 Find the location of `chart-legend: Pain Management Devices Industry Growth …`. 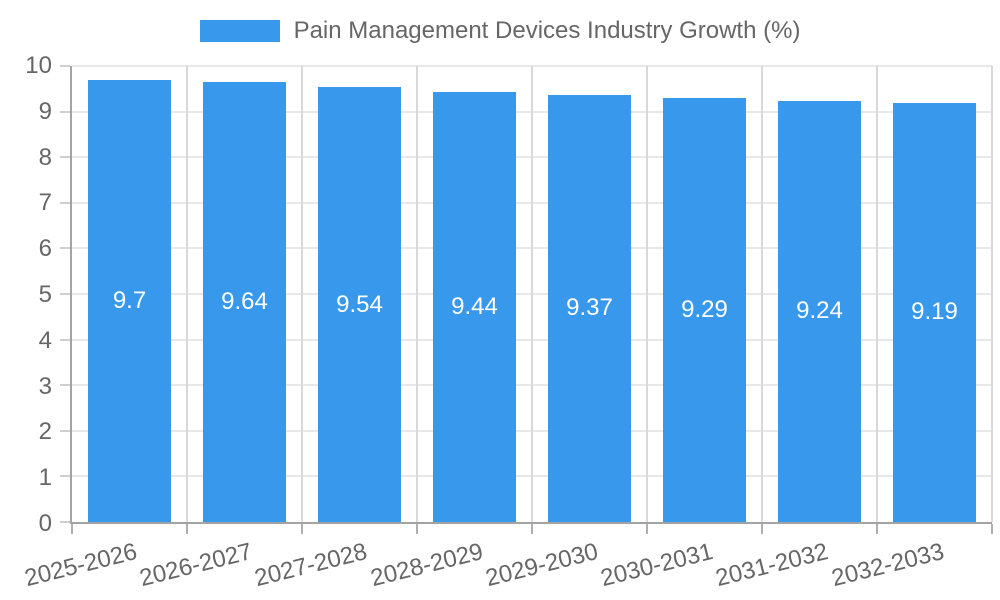

chart-legend: Pain Management Devices Industry Growth … is located at coordinates (500, 31).